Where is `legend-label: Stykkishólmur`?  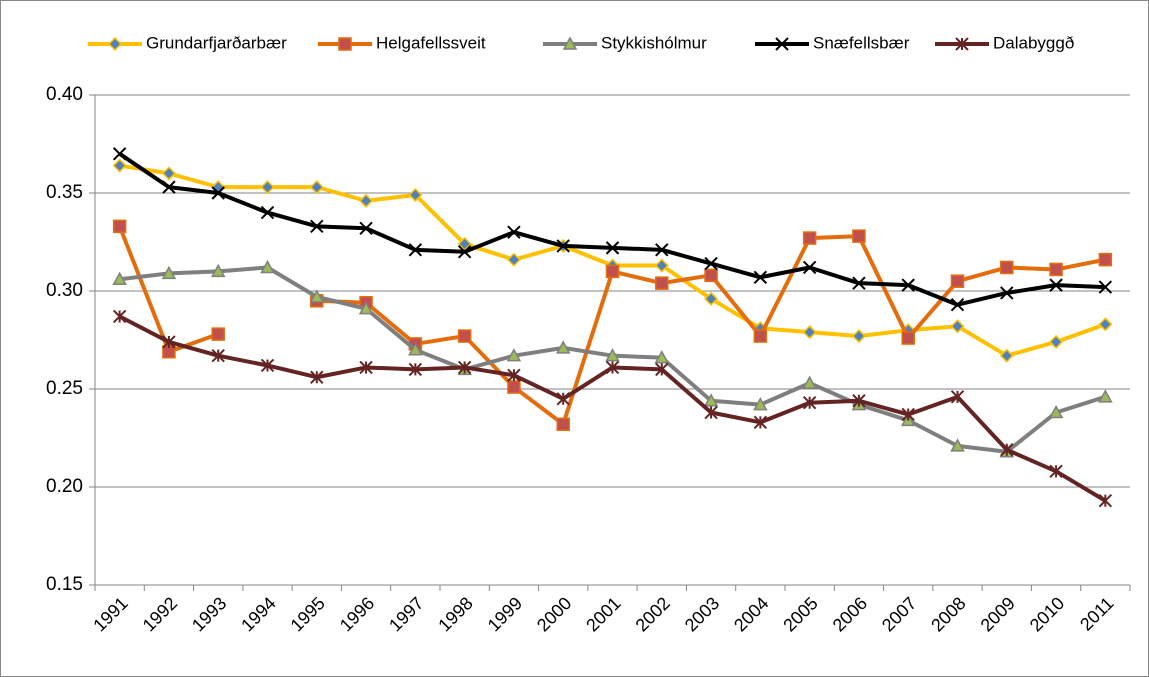
legend-label: Stykkishólmur is located at coordinates (654, 42).